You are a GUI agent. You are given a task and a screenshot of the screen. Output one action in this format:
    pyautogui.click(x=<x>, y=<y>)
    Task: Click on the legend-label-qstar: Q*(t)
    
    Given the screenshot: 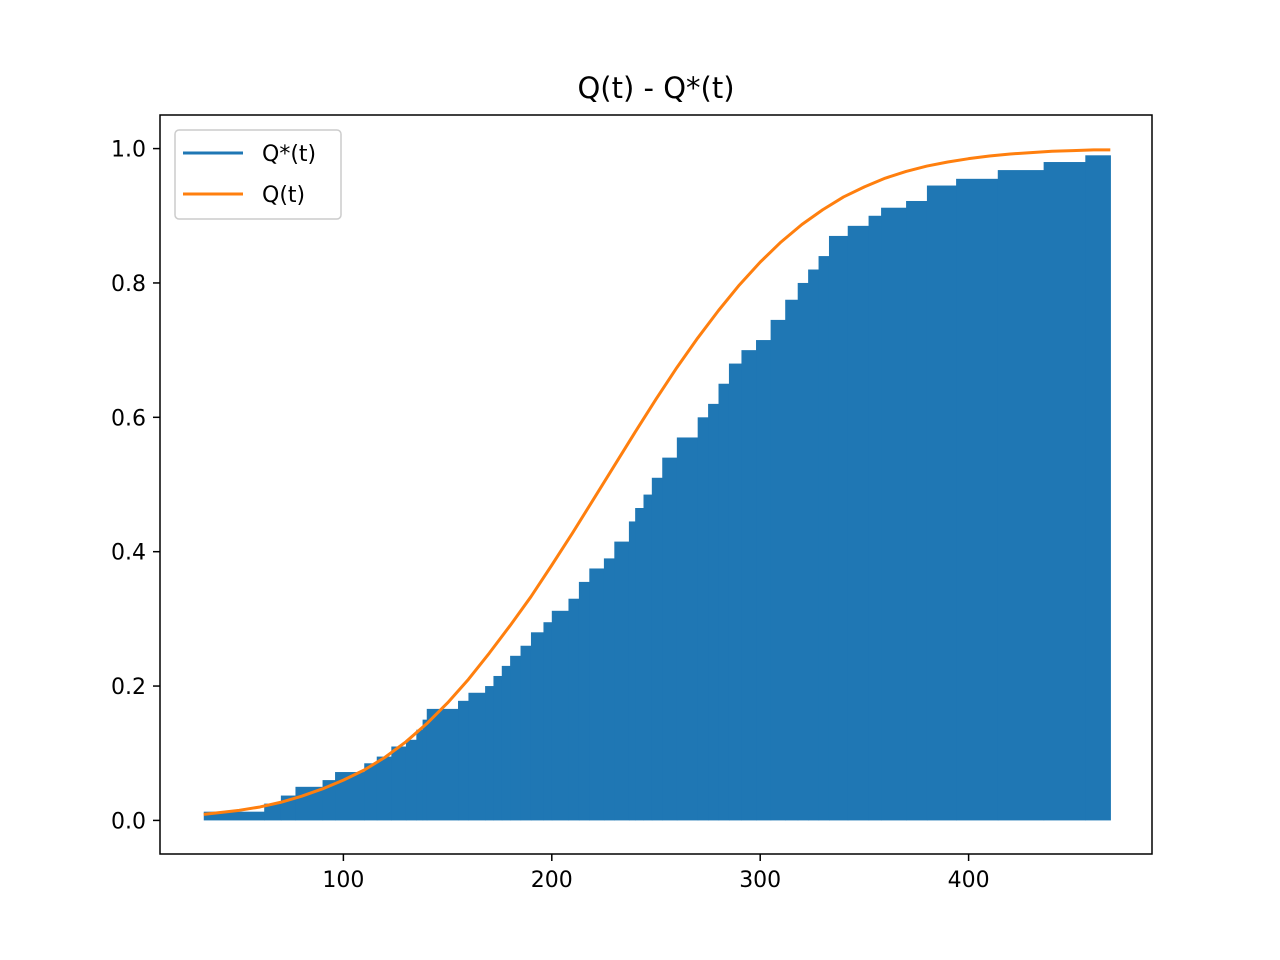 What is the action you would take?
    pyautogui.click(x=289, y=154)
    